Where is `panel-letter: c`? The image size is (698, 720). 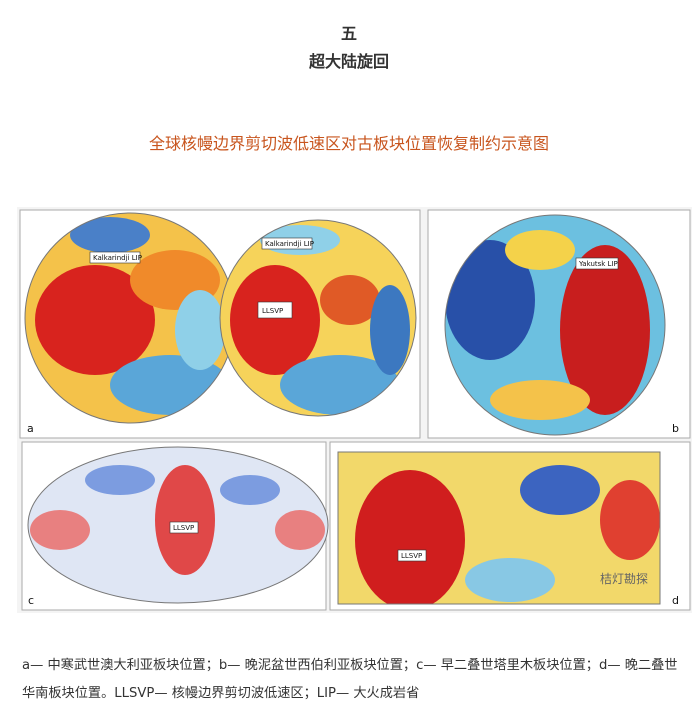 panel-letter: c is located at coordinates (31, 600).